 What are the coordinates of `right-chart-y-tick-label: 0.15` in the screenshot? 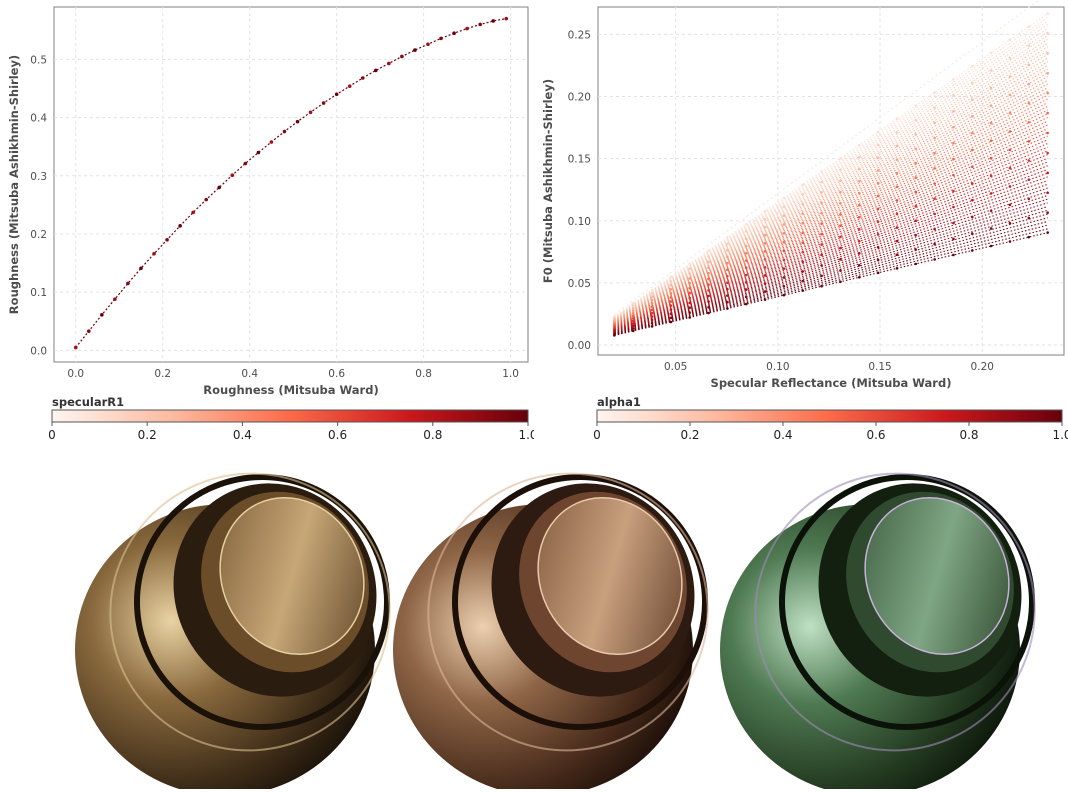 It's located at (579, 160).